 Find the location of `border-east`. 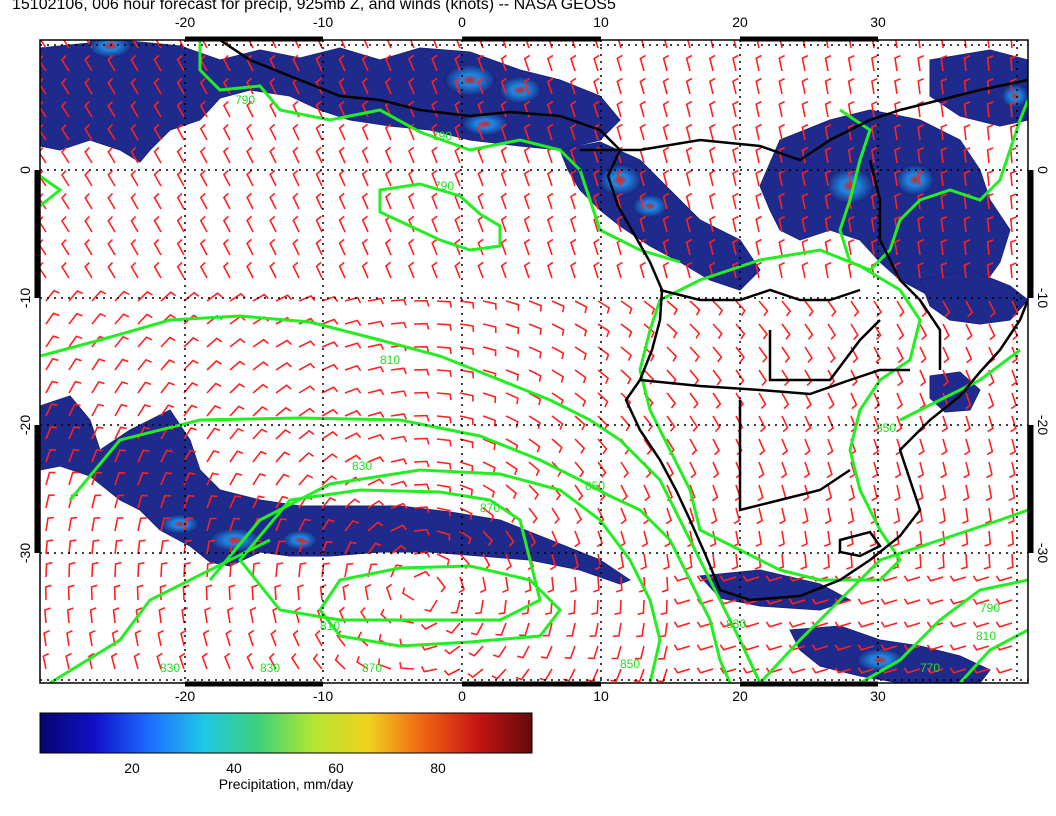

border-east is located at coordinates (905, 264).